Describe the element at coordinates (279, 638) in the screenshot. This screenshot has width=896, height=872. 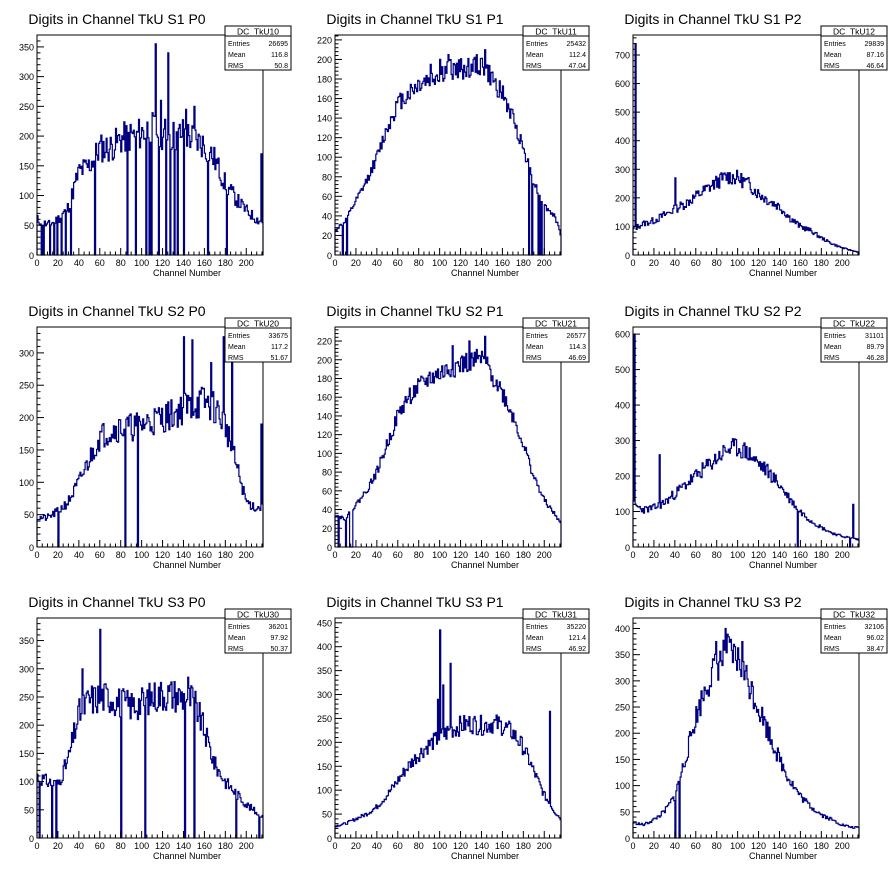
I see `stats-mean-value: 97.92` at that location.